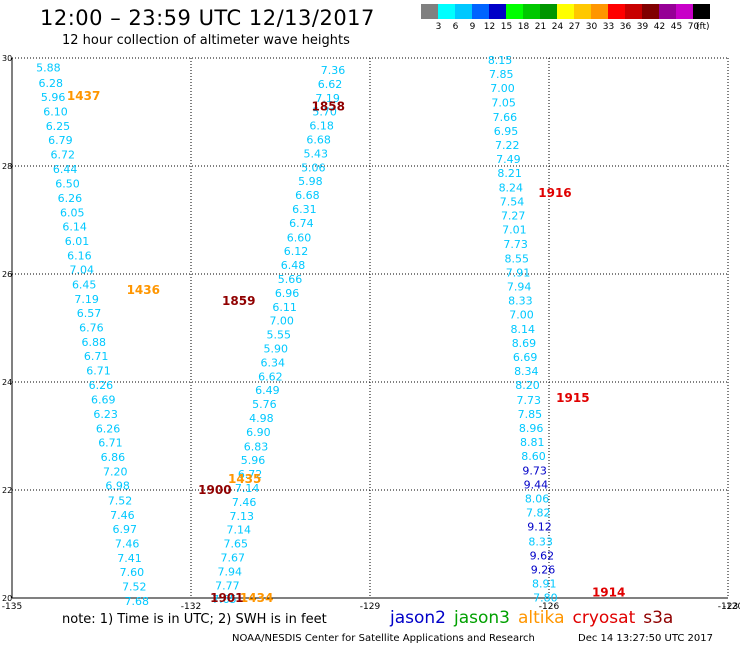 This screenshot has width=740, height=650. Describe the element at coordinates (296, 251) in the screenshot. I see `wave-height-value: 6.12` at that location.